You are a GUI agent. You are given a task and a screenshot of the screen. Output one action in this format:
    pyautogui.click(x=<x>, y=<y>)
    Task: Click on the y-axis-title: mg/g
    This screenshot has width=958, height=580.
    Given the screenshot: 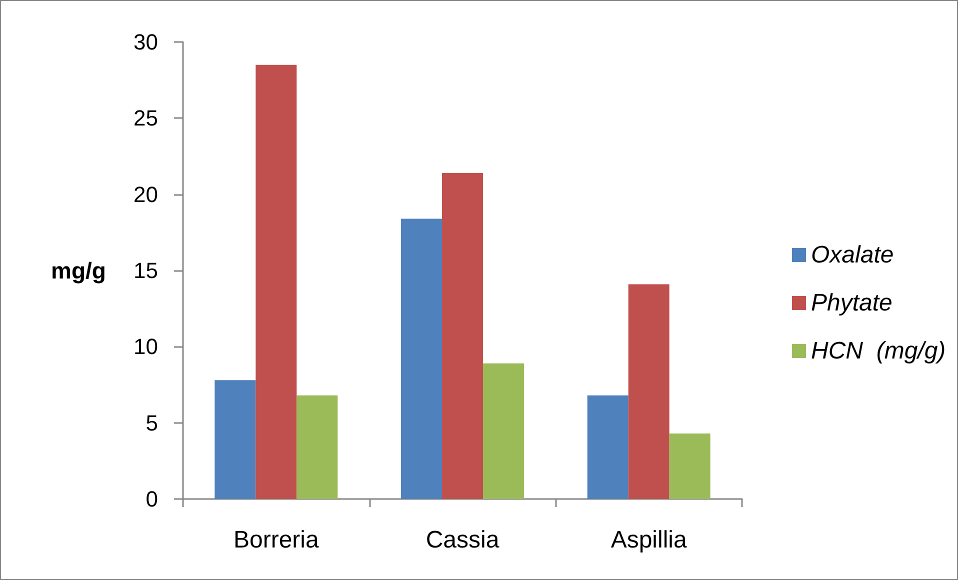 What is the action you would take?
    pyautogui.click(x=78, y=271)
    